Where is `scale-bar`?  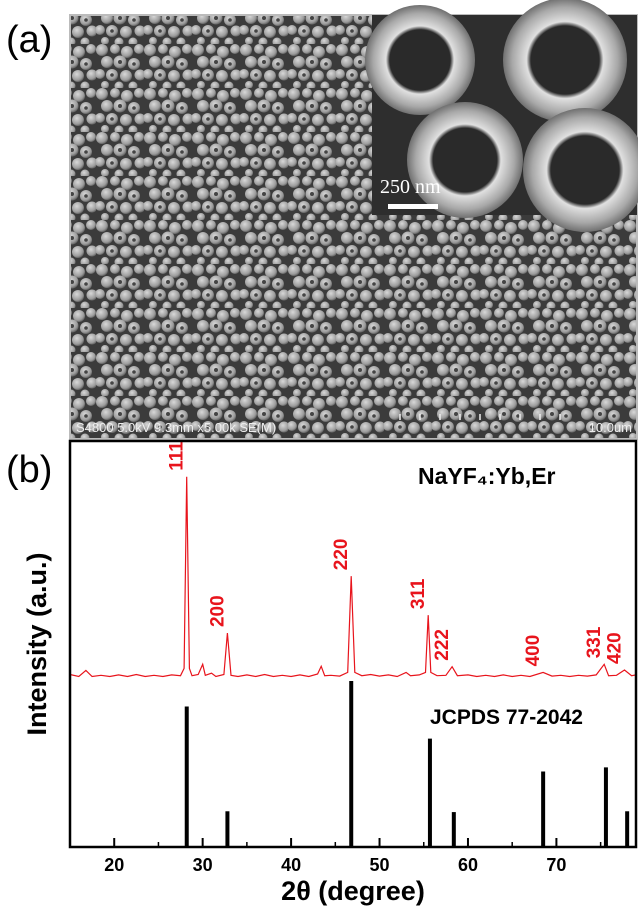
scale-bar is located at coordinates (413, 206).